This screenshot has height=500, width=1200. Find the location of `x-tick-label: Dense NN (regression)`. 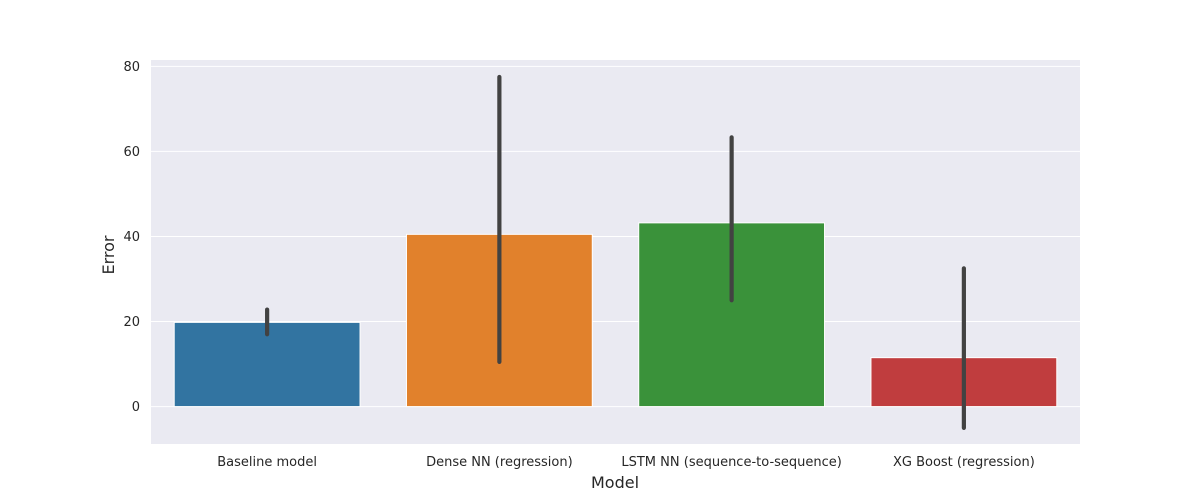

x-tick-label: Dense NN (regression) is located at coordinates (499, 462).